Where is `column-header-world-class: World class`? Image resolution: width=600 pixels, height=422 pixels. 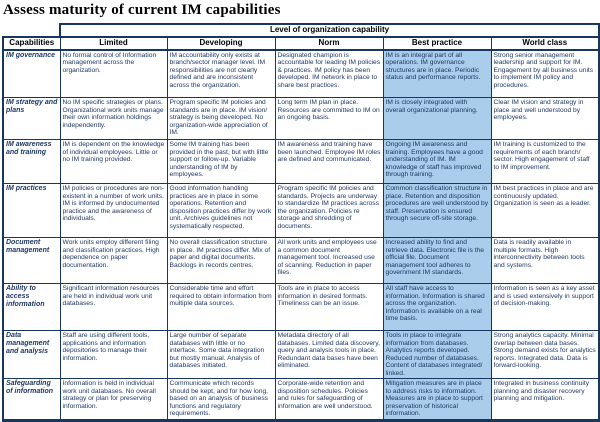
column-header-world-class: World class is located at coordinates (545, 43).